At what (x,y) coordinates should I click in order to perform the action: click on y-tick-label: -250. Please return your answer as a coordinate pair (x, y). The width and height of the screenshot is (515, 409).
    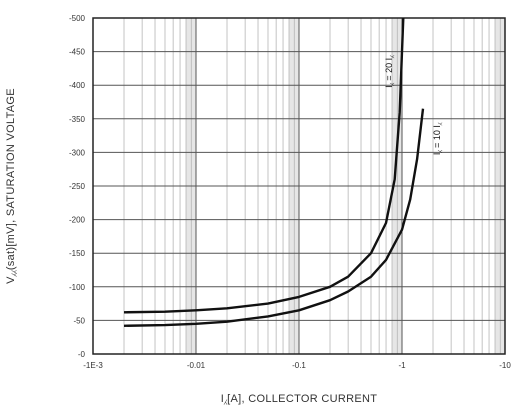
    Looking at the image, I should click on (77, 186).